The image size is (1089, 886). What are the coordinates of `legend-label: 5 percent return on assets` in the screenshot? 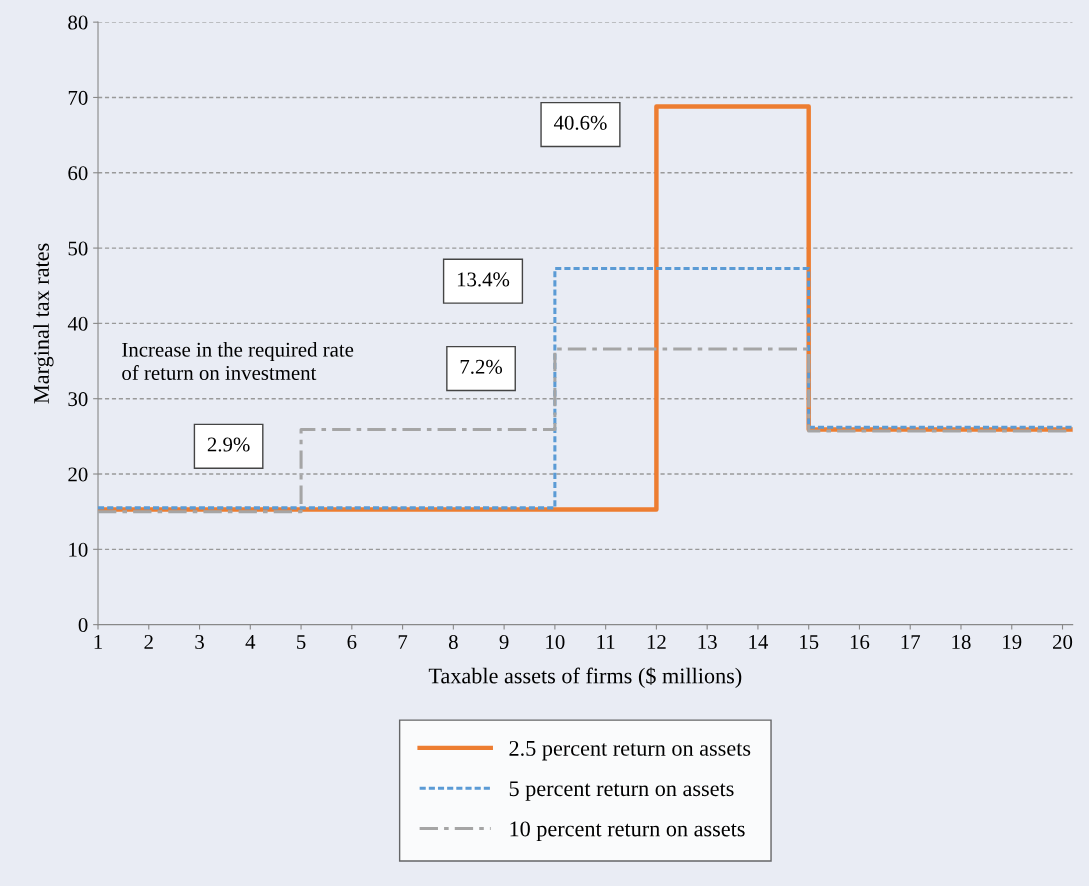 It's located at (621, 791).